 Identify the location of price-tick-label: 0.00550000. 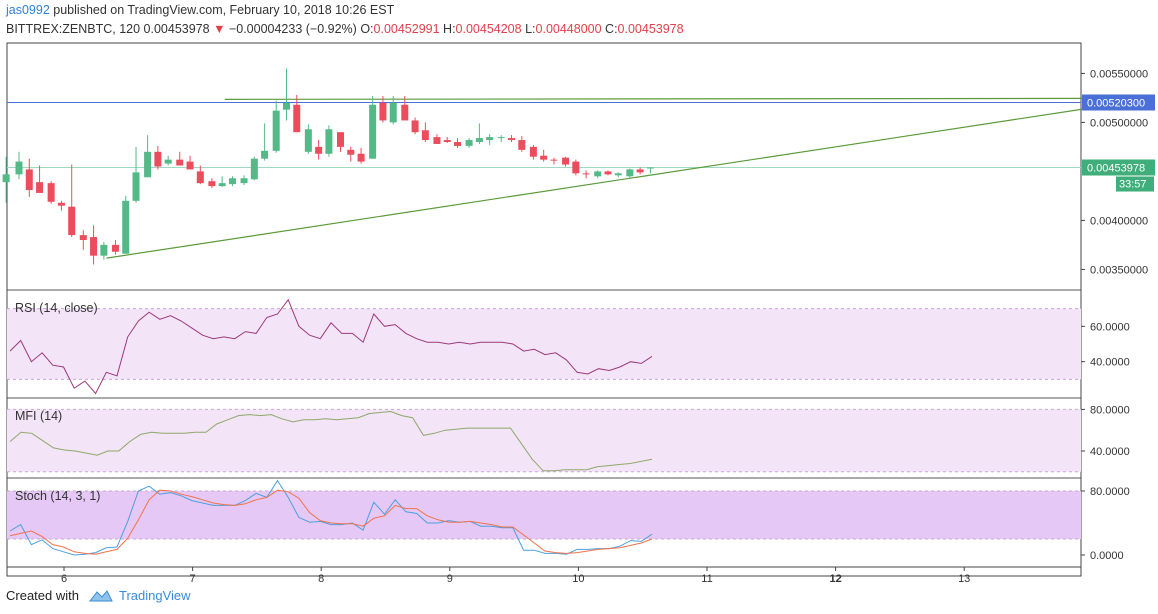
(1119, 74).